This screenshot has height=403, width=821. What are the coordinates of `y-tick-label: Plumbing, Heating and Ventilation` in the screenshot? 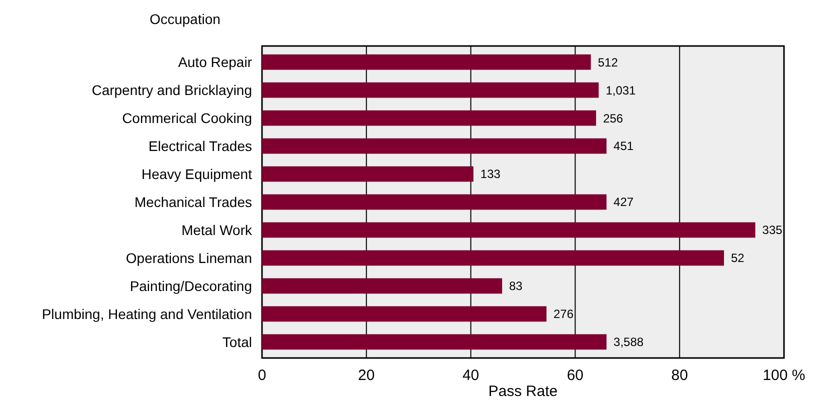 It's located at (147, 314).